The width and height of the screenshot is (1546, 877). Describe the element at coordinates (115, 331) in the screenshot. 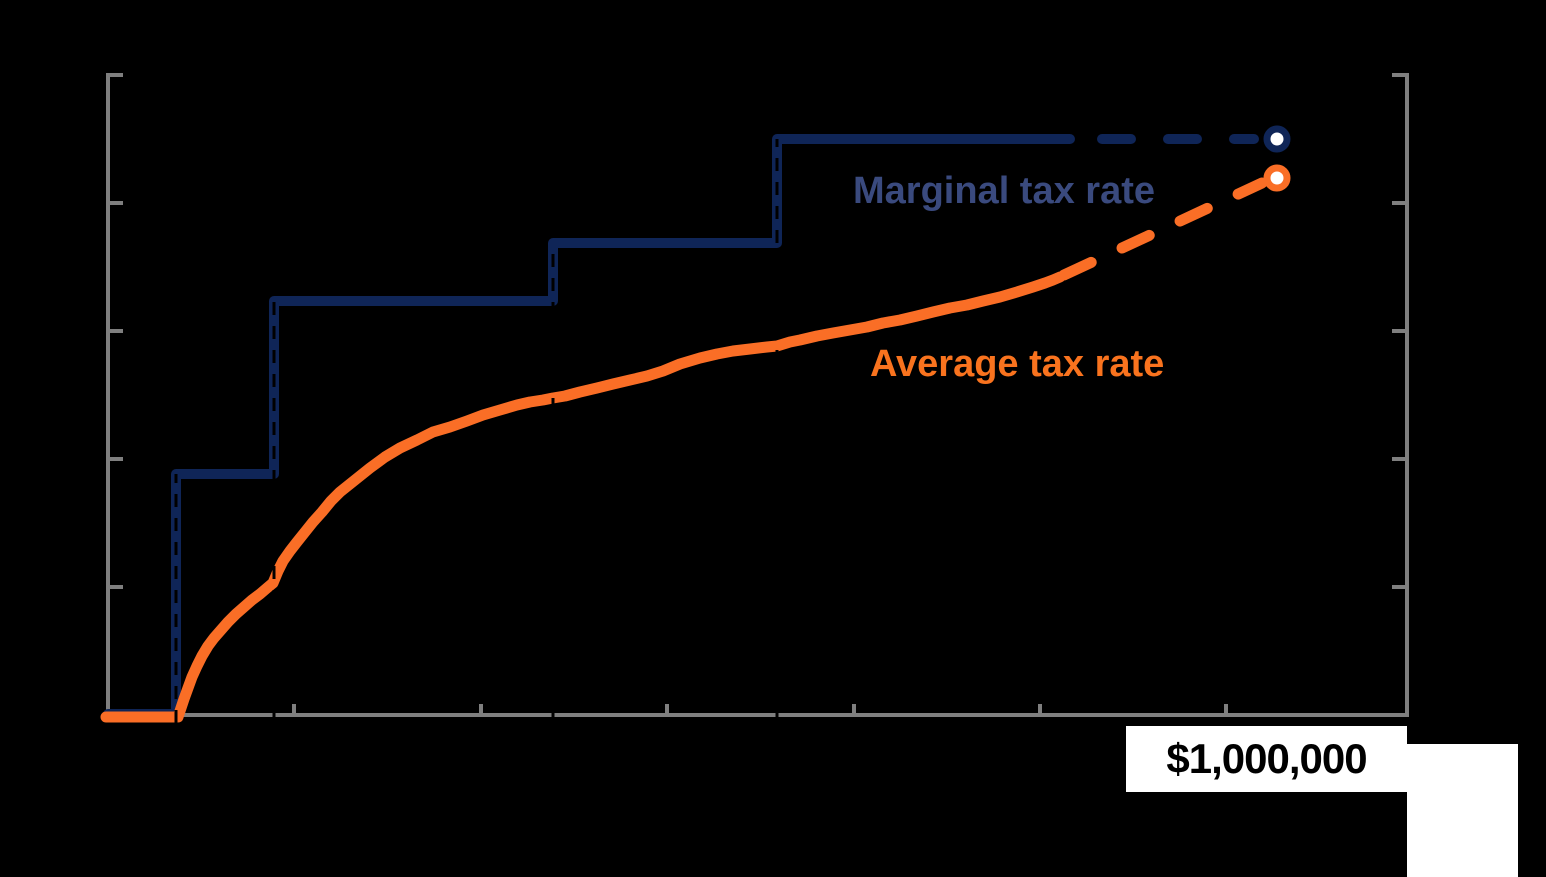

I see `y-axis-ticks-left` at that location.